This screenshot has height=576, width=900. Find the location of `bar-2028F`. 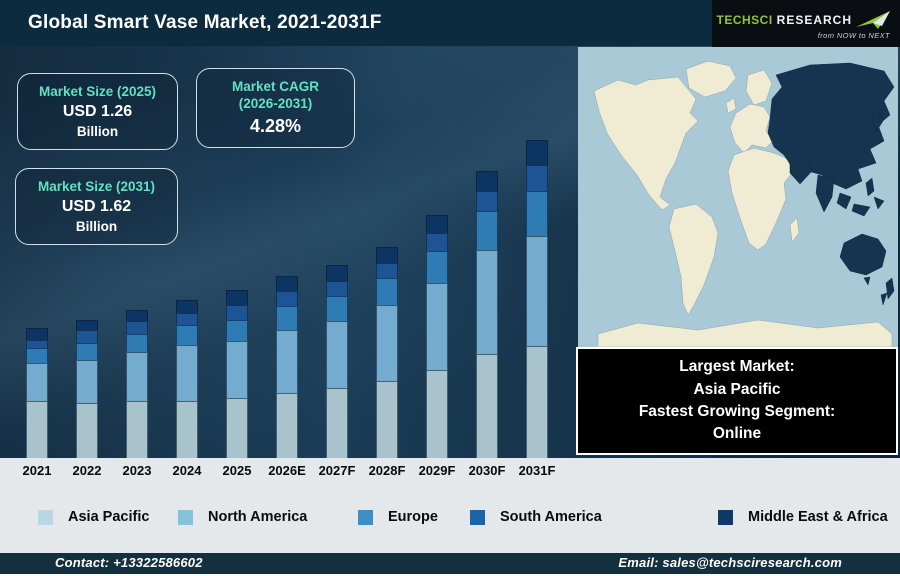

bar-2028F is located at coordinates (387, 352).